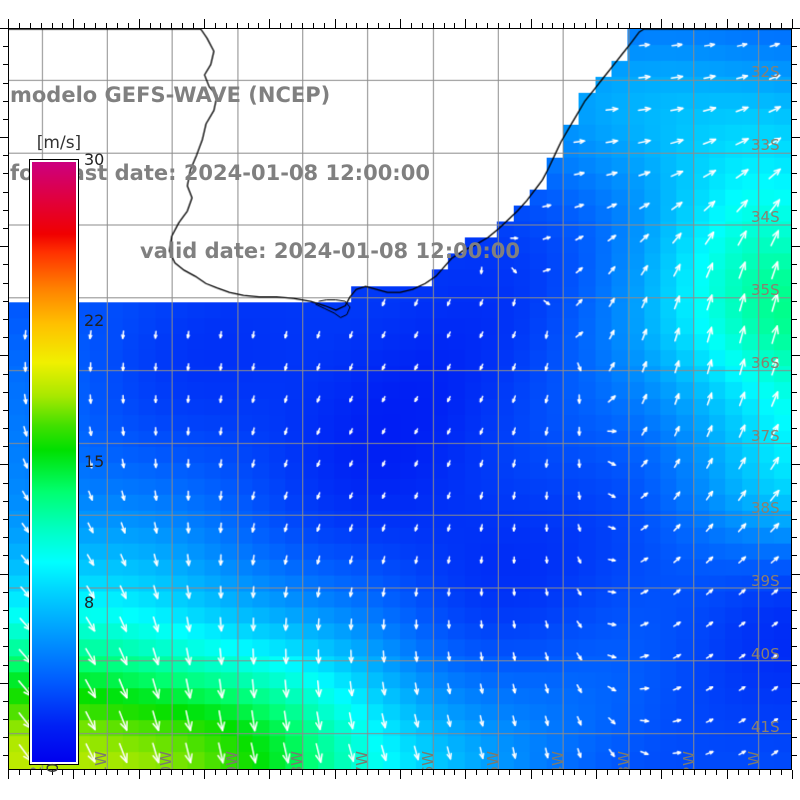  What do you see at coordinates (94, 461) in the screenshot?
I see `colorbar-tick-15: 15` at bounding box center [94, 461].